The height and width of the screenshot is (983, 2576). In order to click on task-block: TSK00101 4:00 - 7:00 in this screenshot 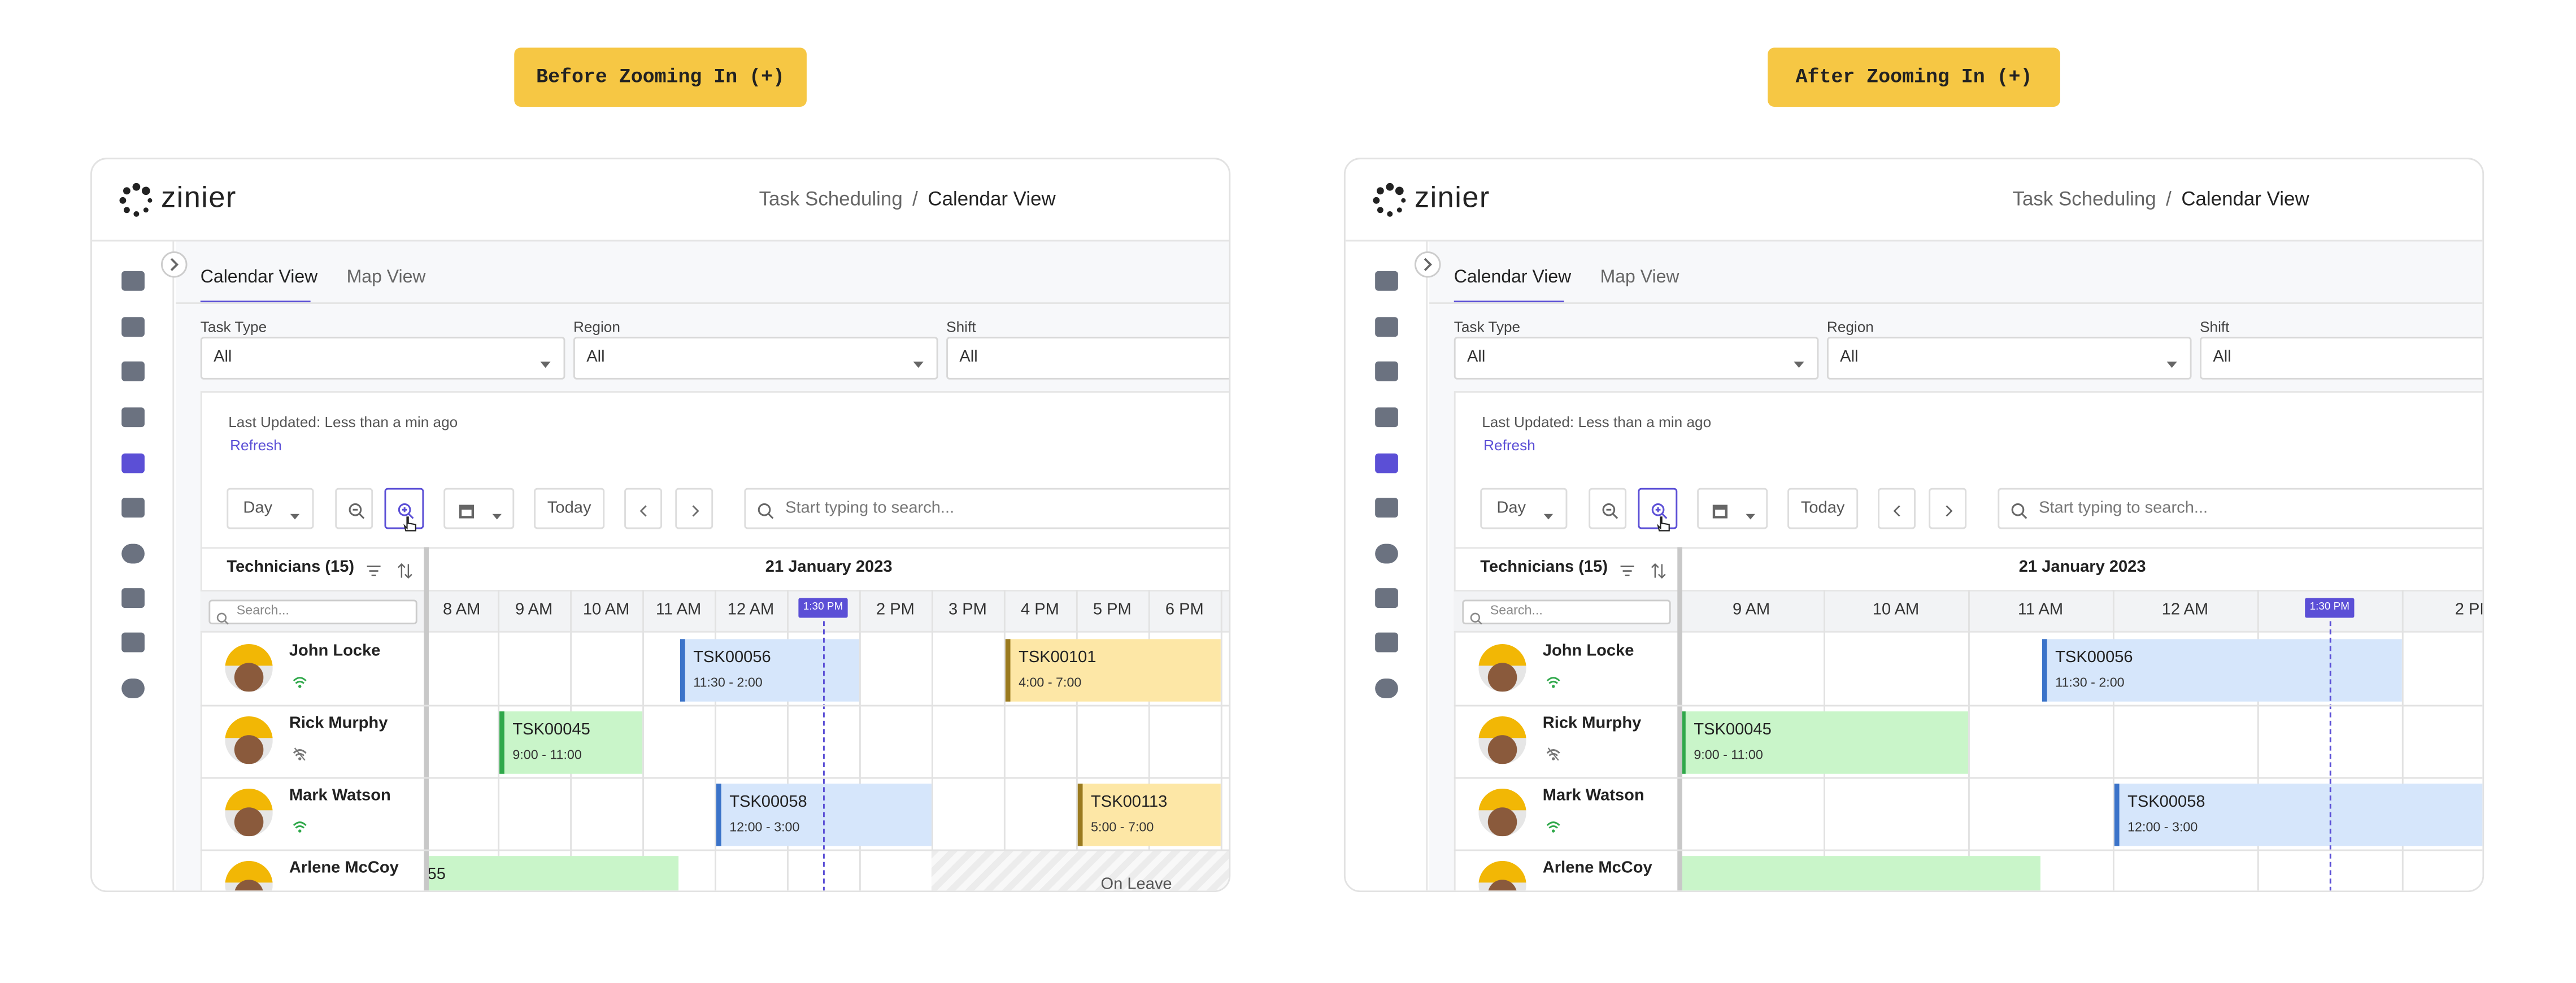, I will do `click(1113, 671)`.